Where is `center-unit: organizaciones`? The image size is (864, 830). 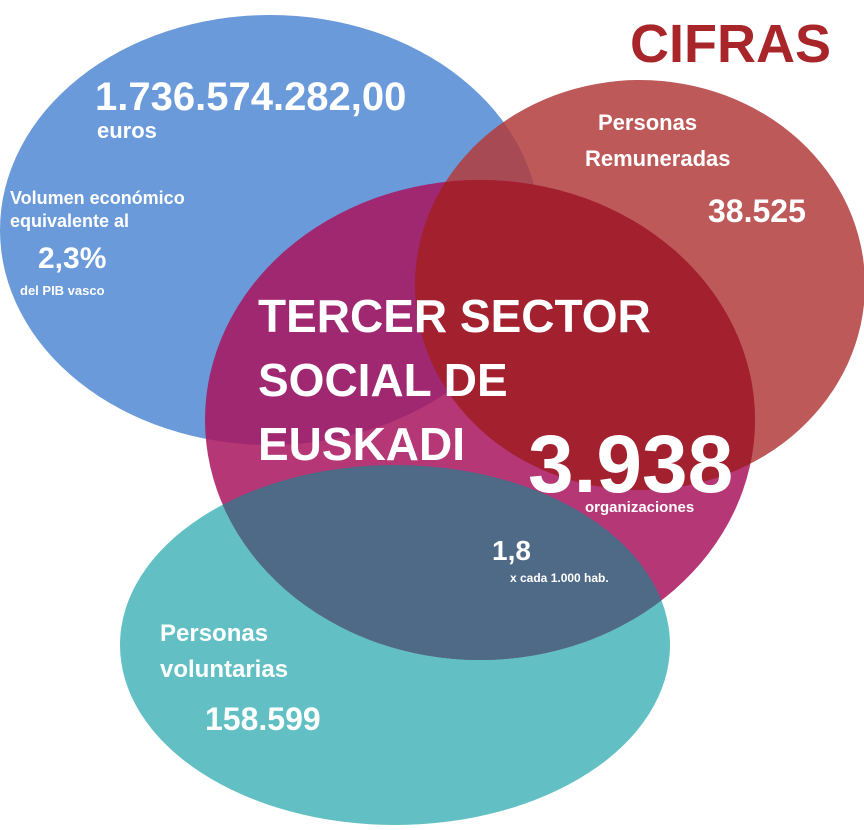 center-unit: organizaciones is located at coordinates (639, 507).